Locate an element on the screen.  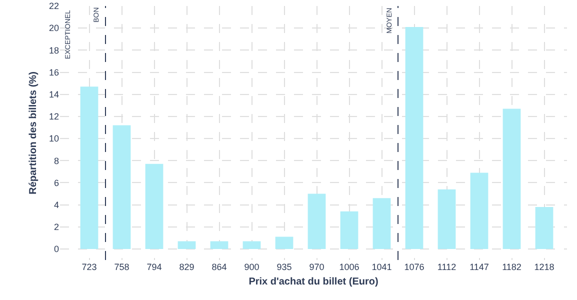
x-tick-label: 829 is located at coordinates (186, 267).